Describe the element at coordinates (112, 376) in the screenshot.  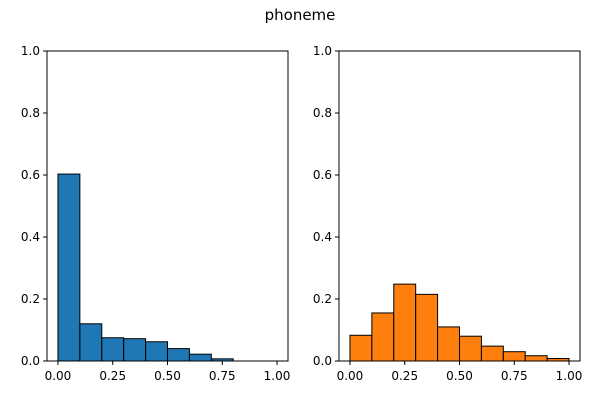
I see `left-xtick-label: 0.25` at that location.